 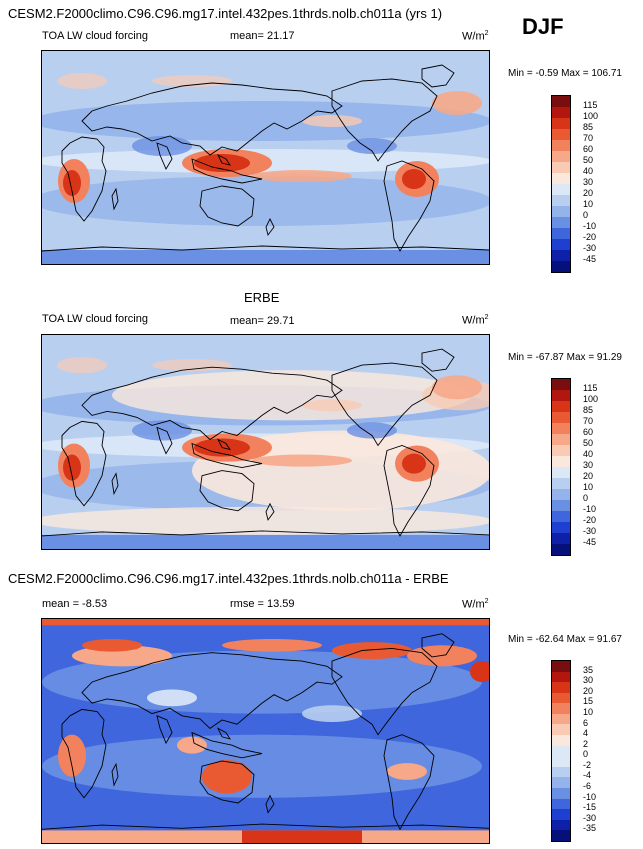 I want to click on colorbar-label: -2, so click(x=587, y=764).